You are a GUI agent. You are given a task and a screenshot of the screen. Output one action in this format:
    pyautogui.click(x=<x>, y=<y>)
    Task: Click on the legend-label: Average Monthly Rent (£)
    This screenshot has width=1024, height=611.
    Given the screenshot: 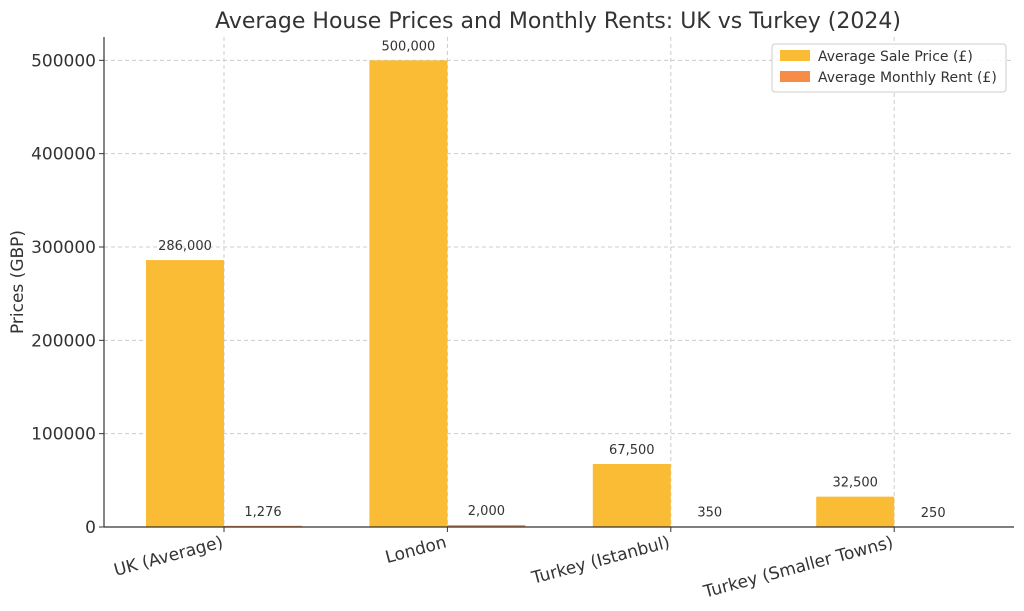 What is the action you would take?
    pyautogui.click(x=907, y=78)
    